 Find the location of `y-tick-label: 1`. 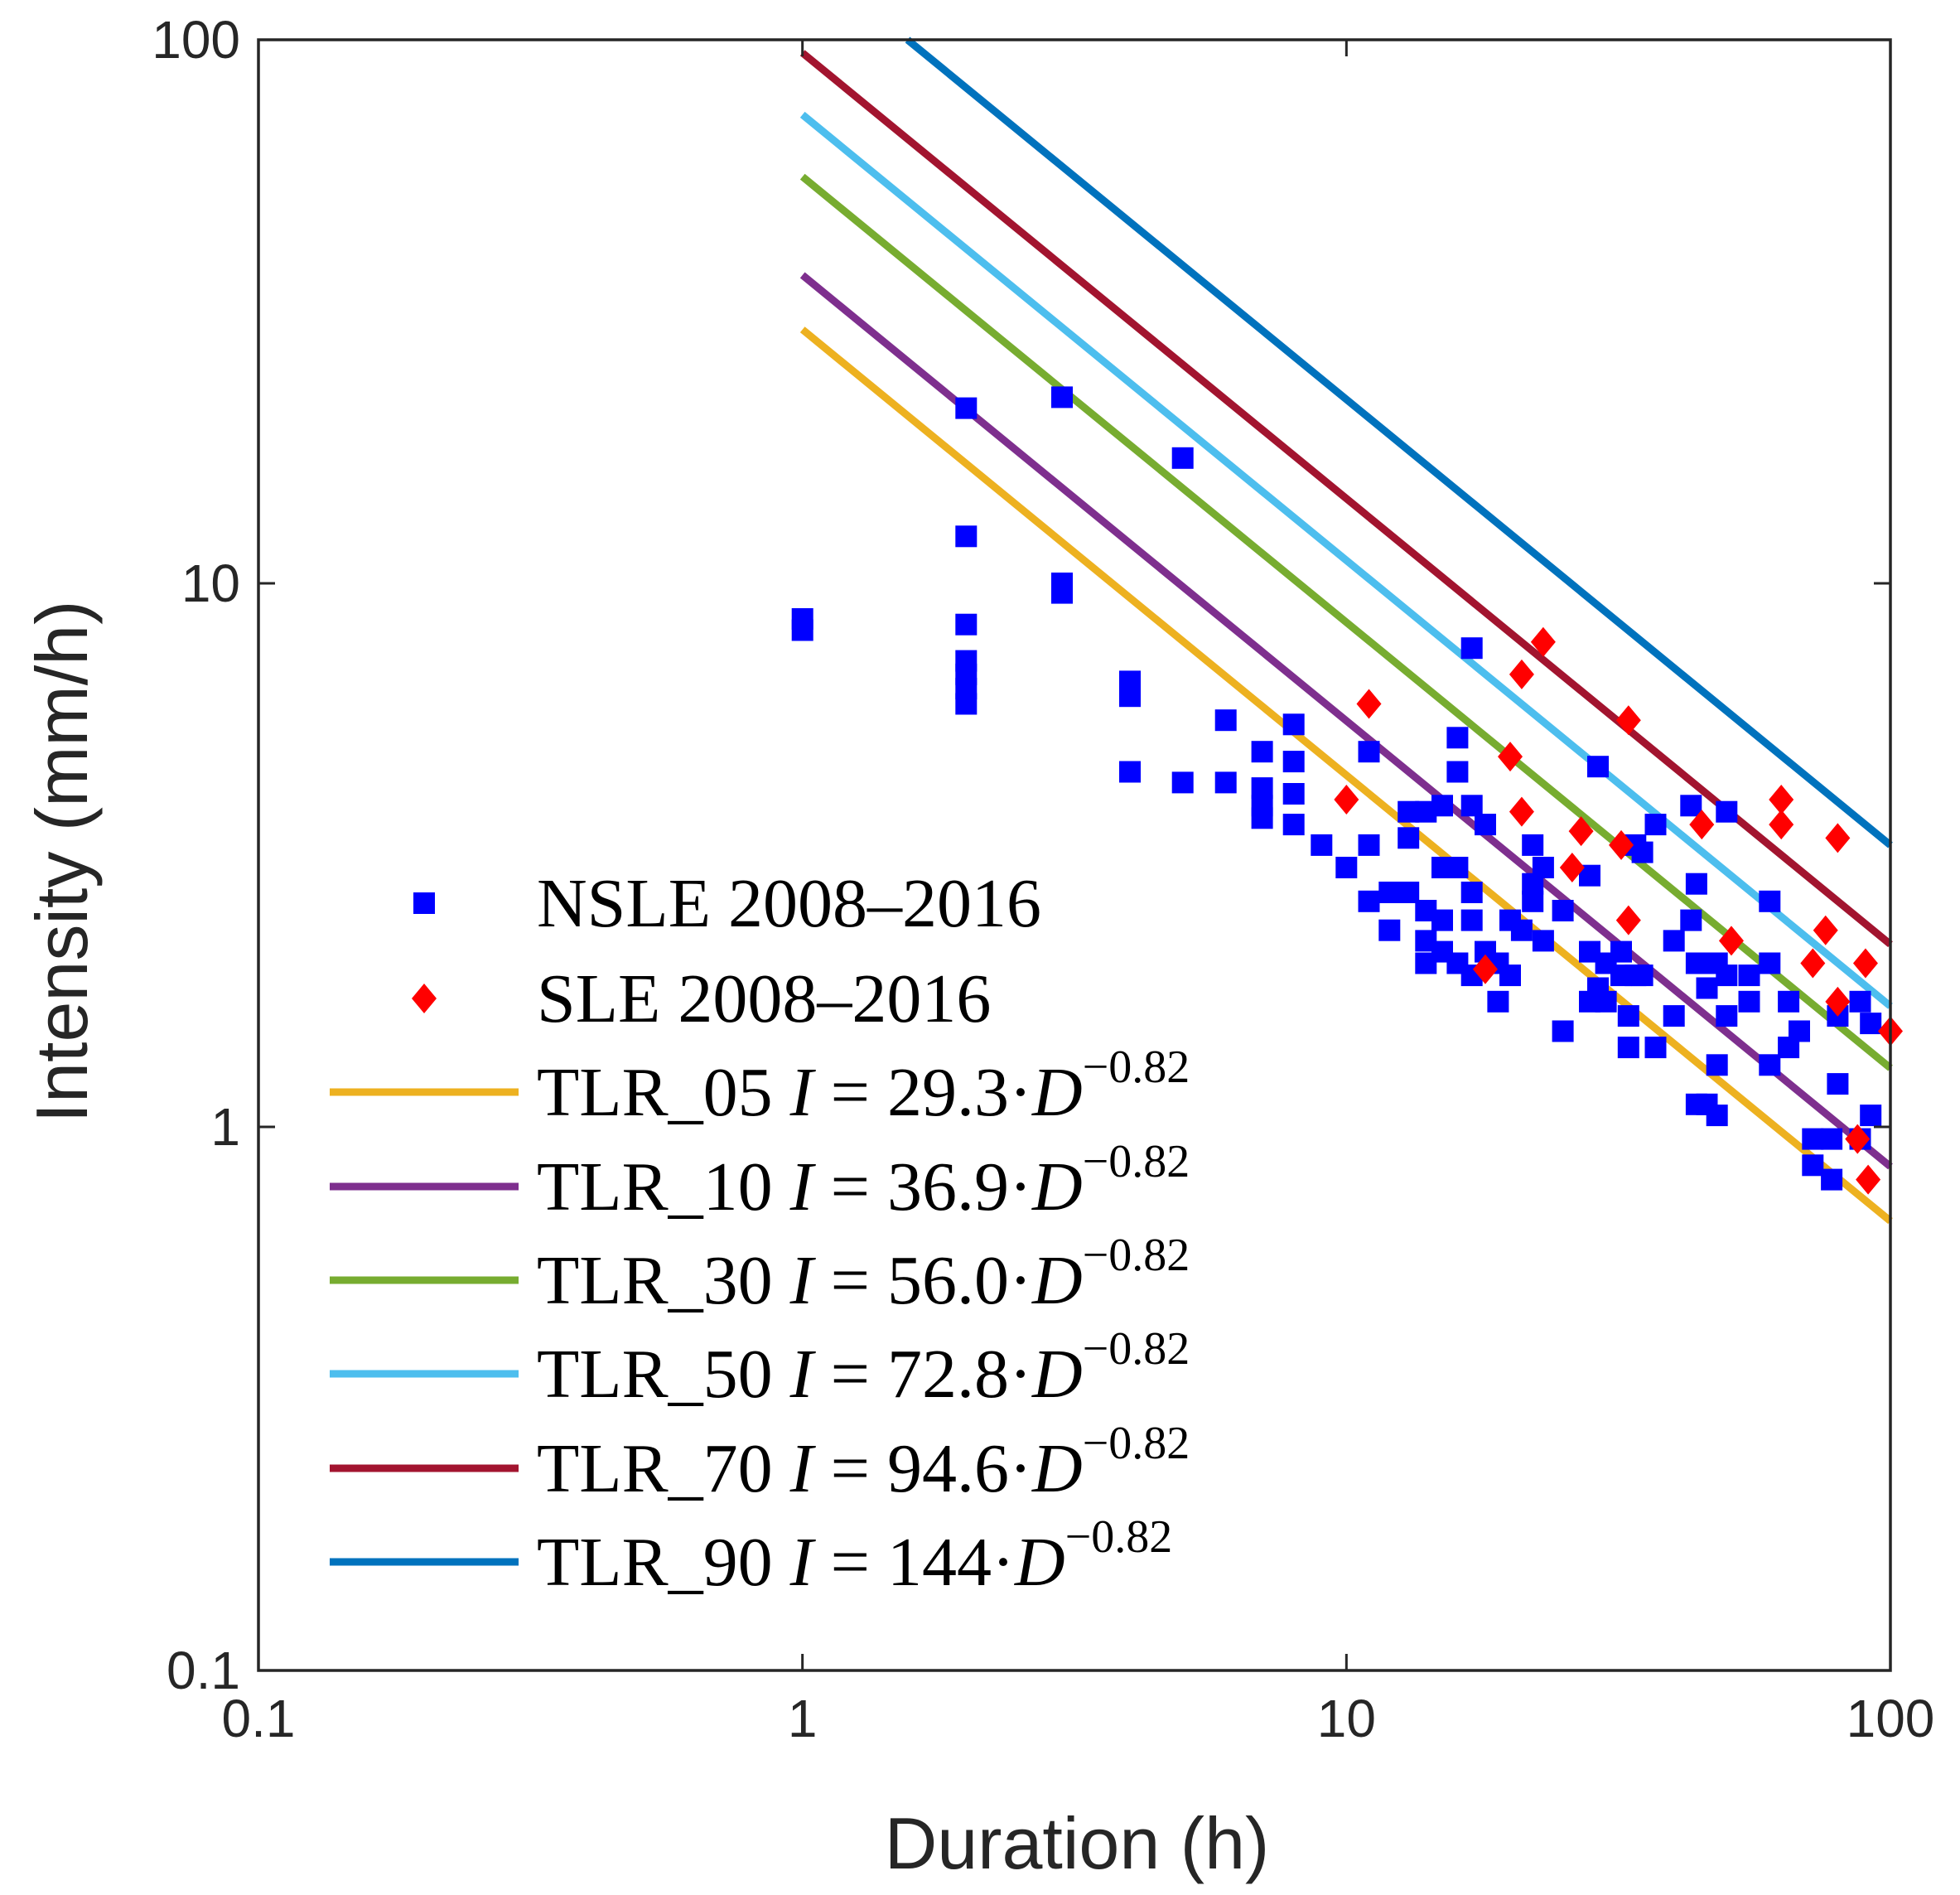

y-tick-label: 1 is located at coordinates (225, 1127).